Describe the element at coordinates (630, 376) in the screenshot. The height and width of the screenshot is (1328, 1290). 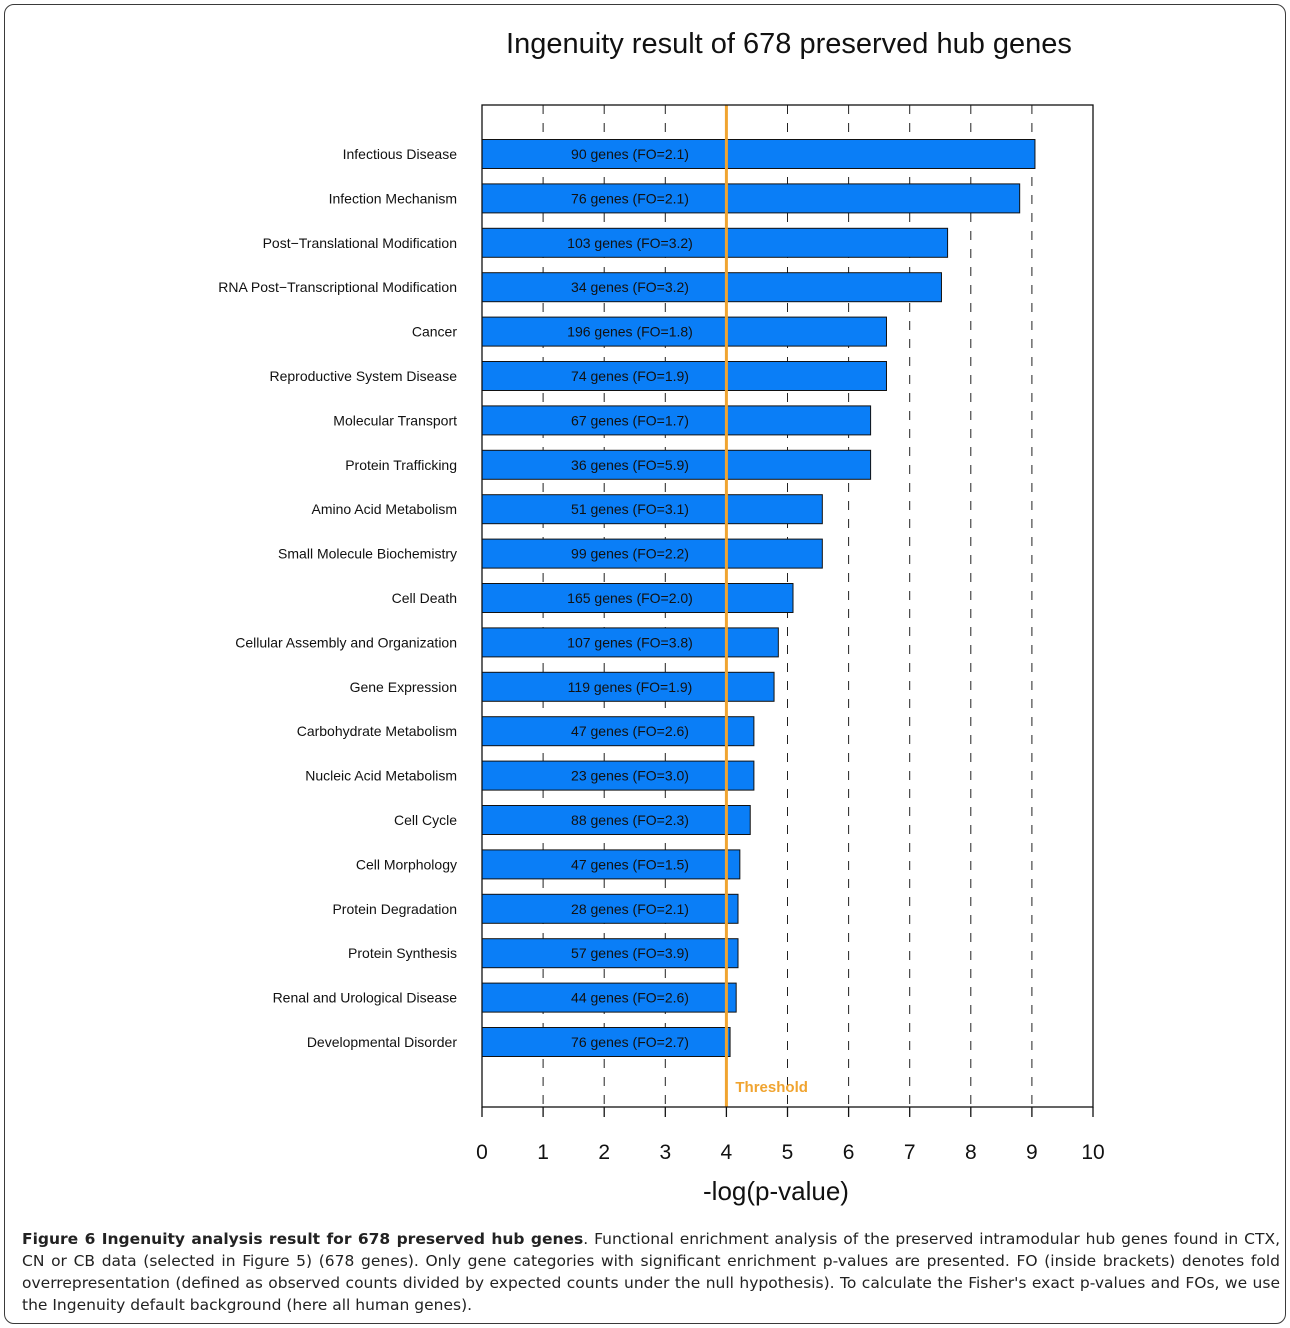
I see `bar-label: 74 genes (FO=1.9)` at that location.